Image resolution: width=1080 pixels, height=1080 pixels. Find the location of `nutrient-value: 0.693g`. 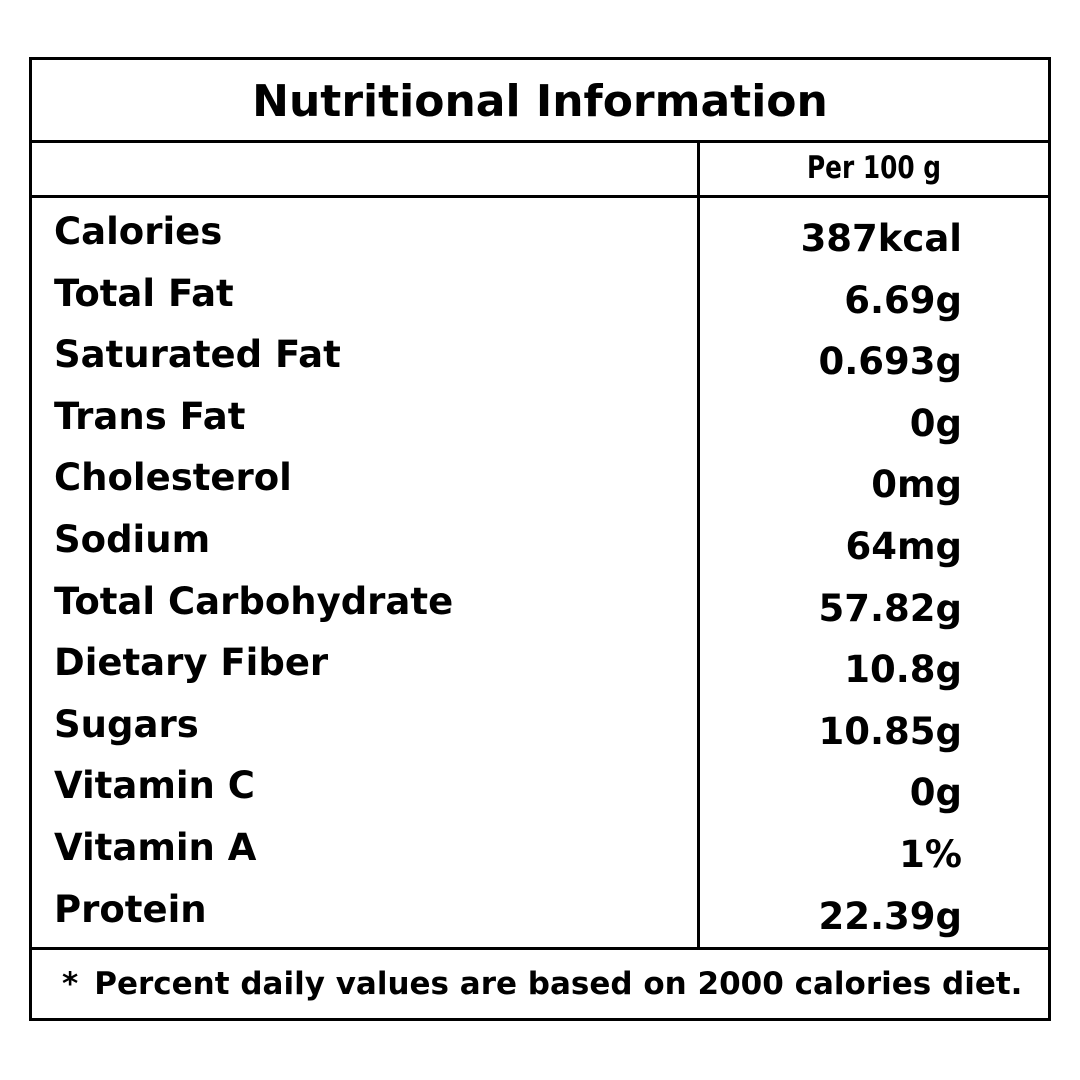

nutrient-value: 0.693g is located at coordinates (890, 362).